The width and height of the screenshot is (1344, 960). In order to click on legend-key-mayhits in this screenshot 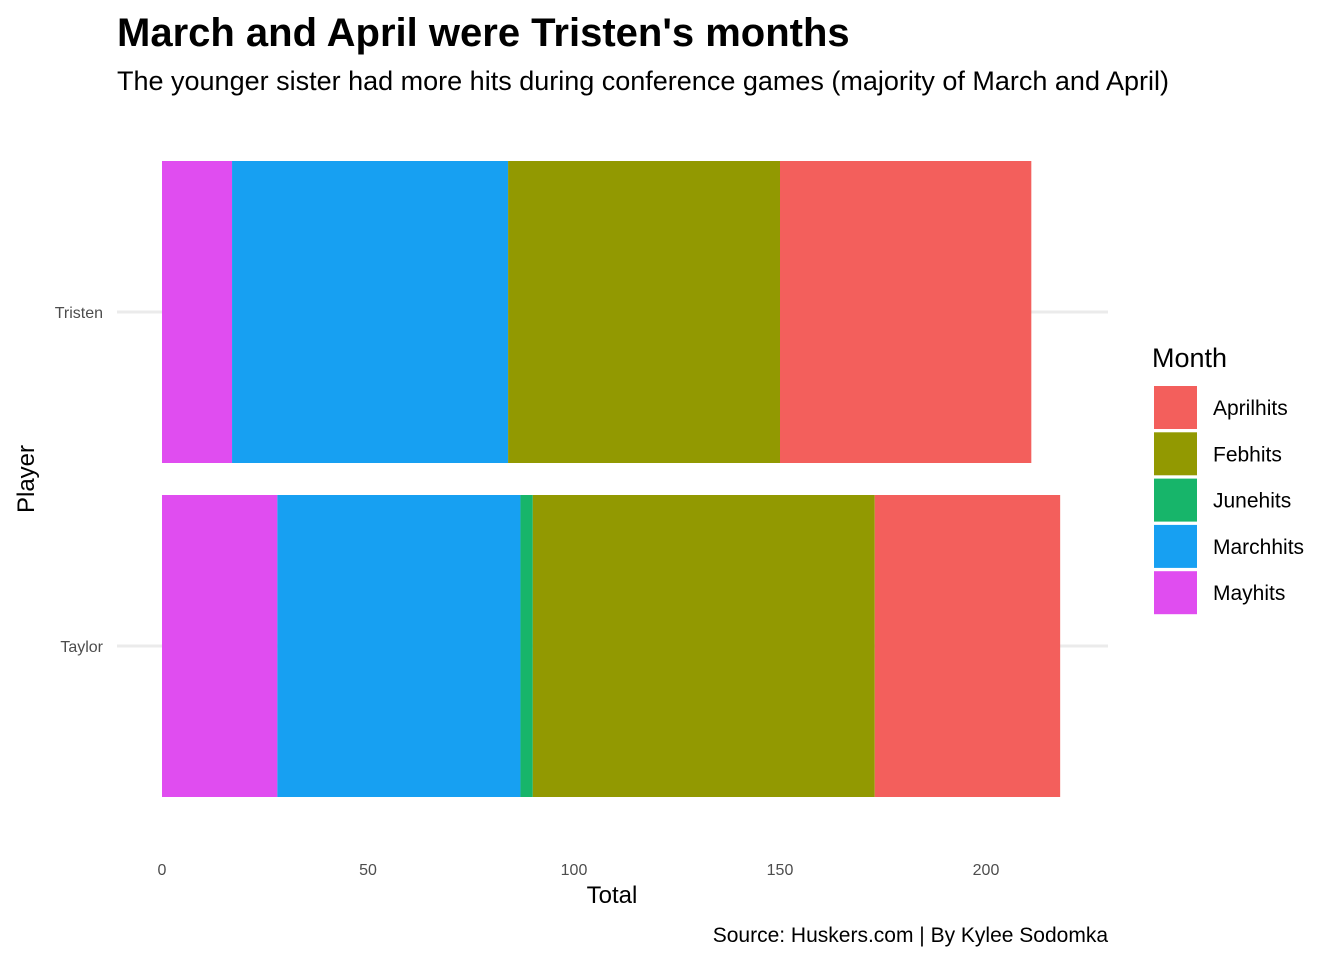, I will do `click(1175, 593)`.